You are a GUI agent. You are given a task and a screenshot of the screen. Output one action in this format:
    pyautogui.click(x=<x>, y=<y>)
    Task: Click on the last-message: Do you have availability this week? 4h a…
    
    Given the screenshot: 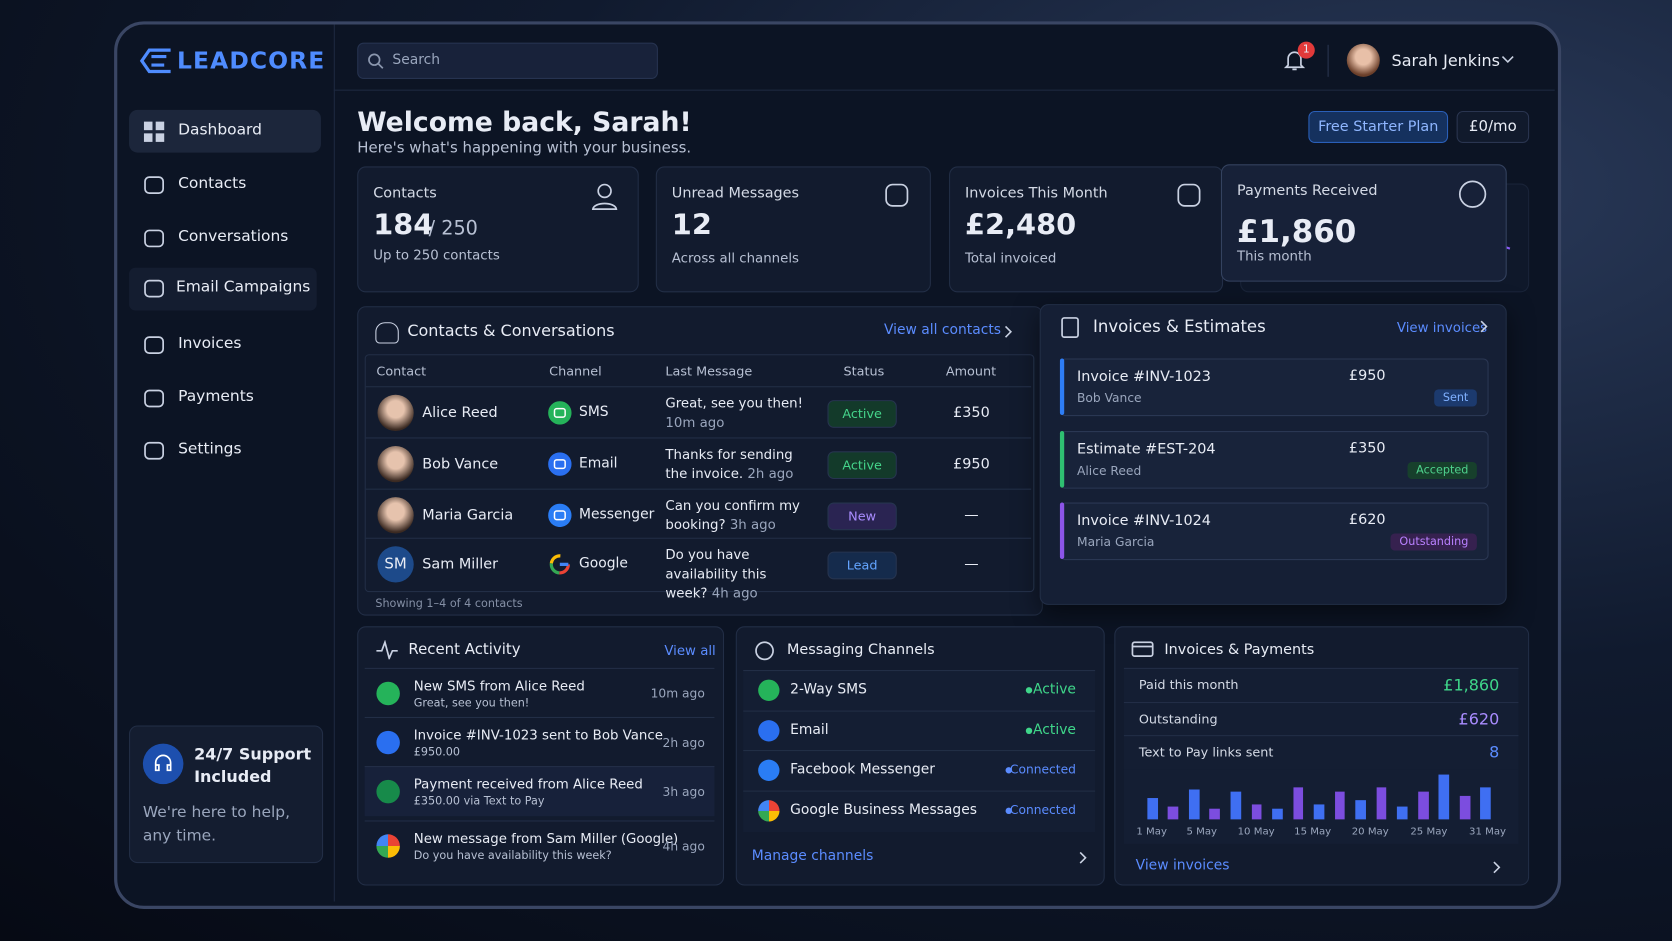 What is the action you would take?
    pyautogui.click(x=716, y=573)
    